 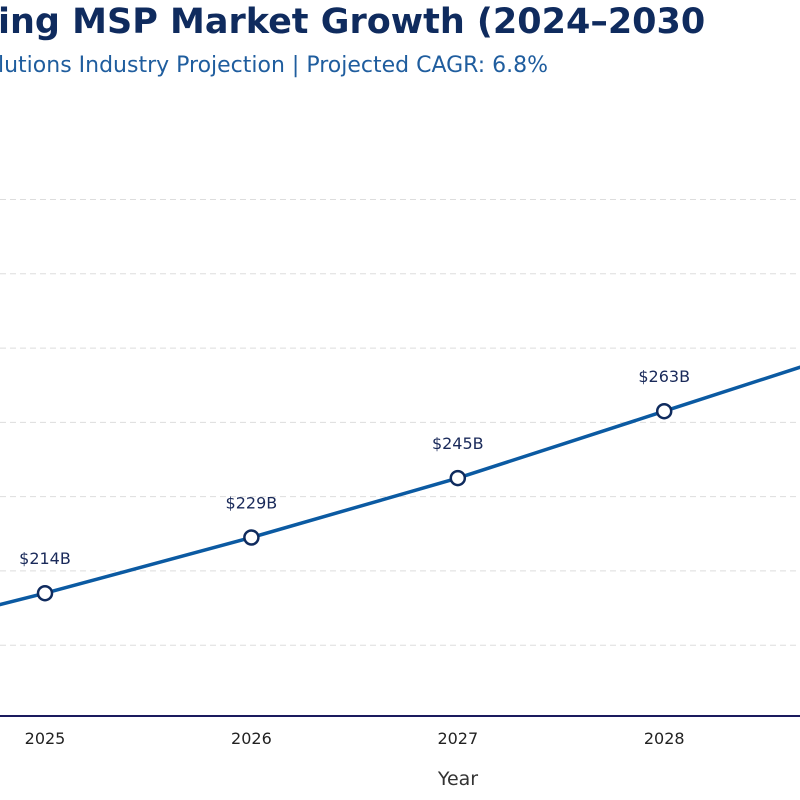 I want to click on chart-title: ing MSP Market Growth (2024–2030, so click(x=353, y=22).